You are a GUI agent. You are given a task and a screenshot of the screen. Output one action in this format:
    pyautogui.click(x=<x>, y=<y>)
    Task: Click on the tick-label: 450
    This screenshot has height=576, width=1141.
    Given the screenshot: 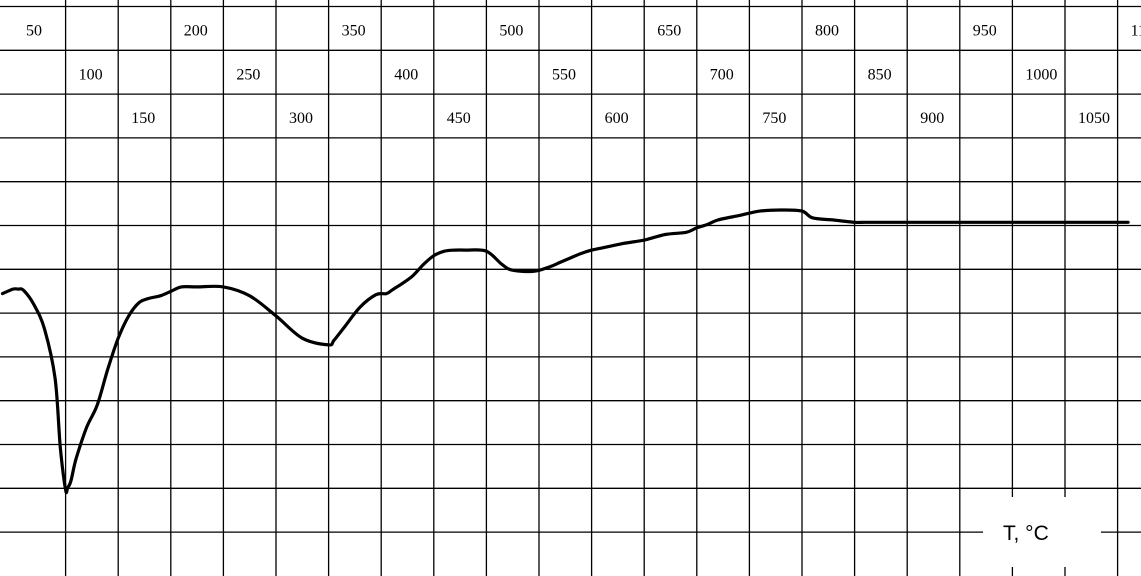 What is the action you would take?
    pyautogui.click(x=459, y=118)
    